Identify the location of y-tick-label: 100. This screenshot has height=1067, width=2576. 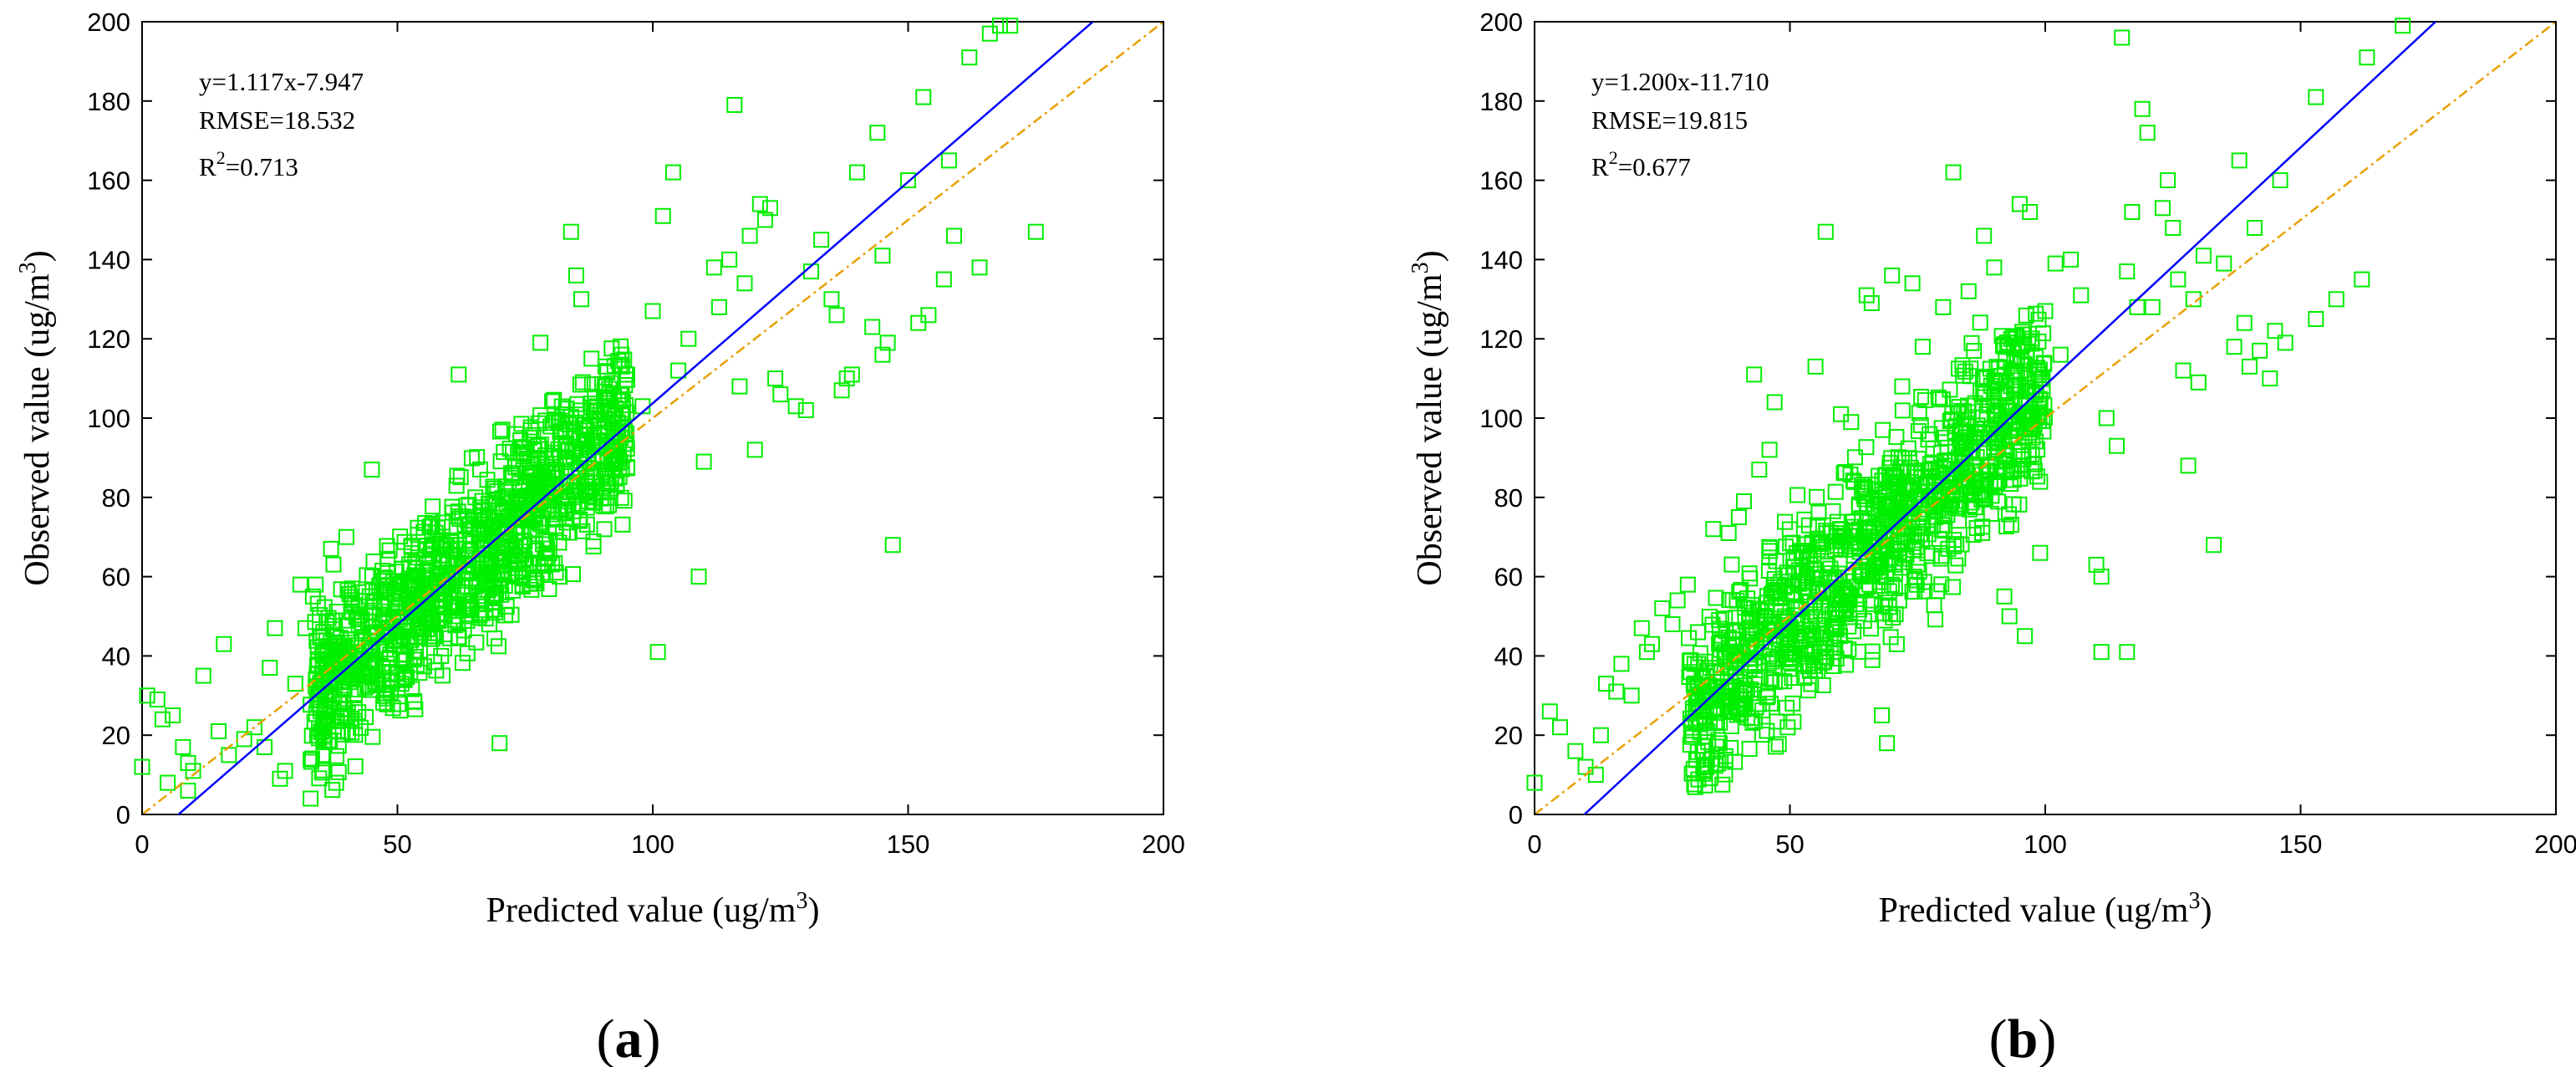
(108, 418).